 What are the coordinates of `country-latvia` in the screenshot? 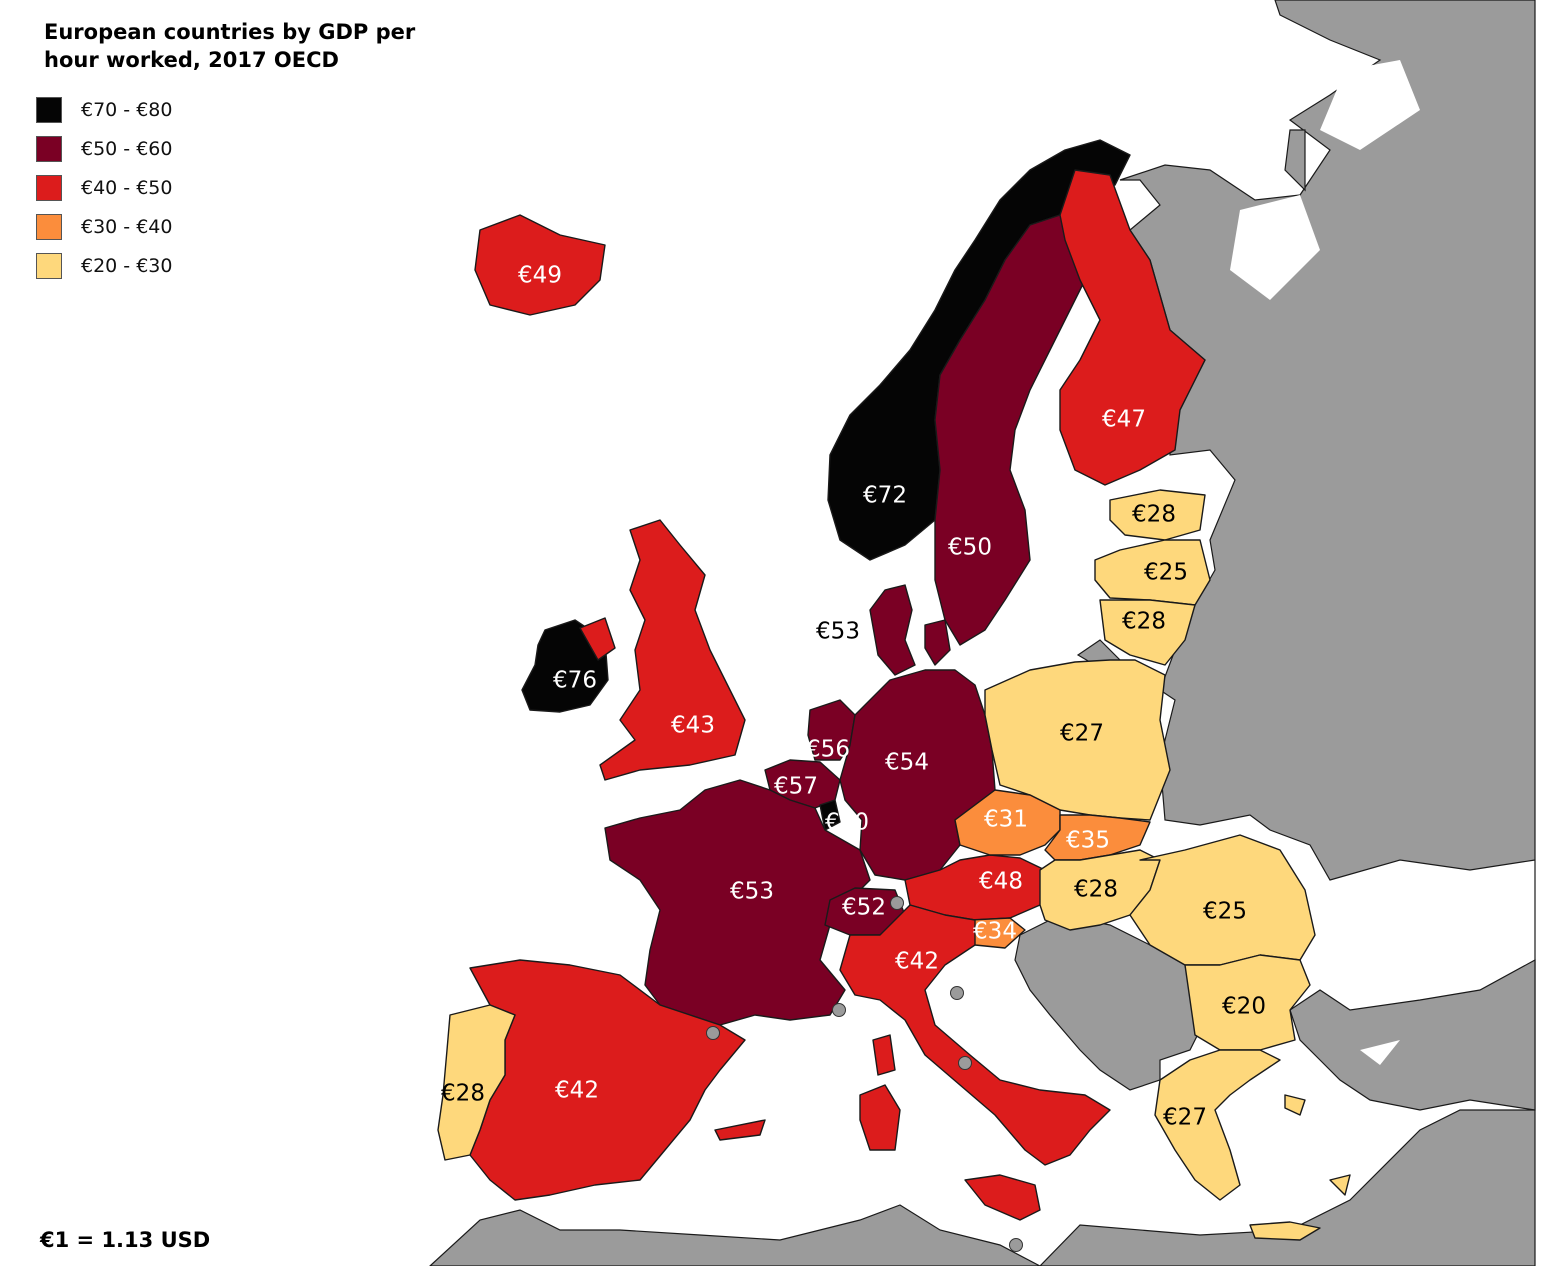 It's located at (1152, 572).